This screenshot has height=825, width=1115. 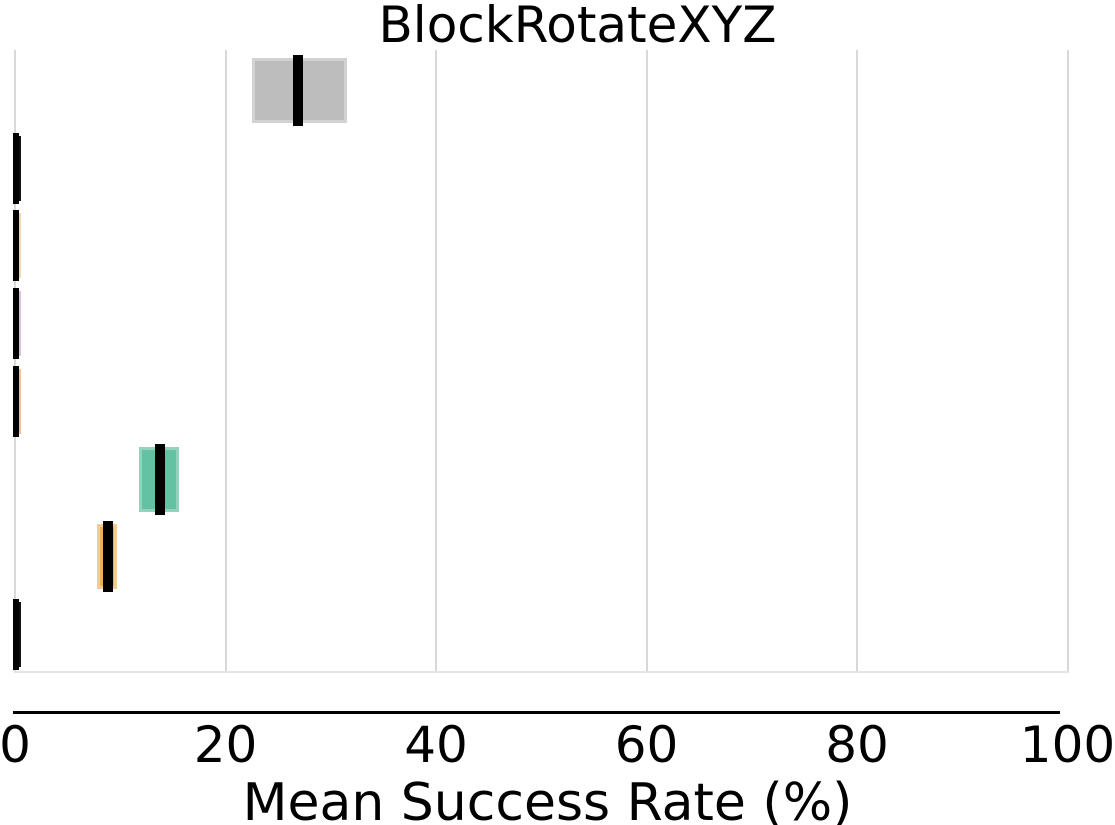 I want to click on chart-title: BlockRotateXYZ, so click(x=577, y=27).